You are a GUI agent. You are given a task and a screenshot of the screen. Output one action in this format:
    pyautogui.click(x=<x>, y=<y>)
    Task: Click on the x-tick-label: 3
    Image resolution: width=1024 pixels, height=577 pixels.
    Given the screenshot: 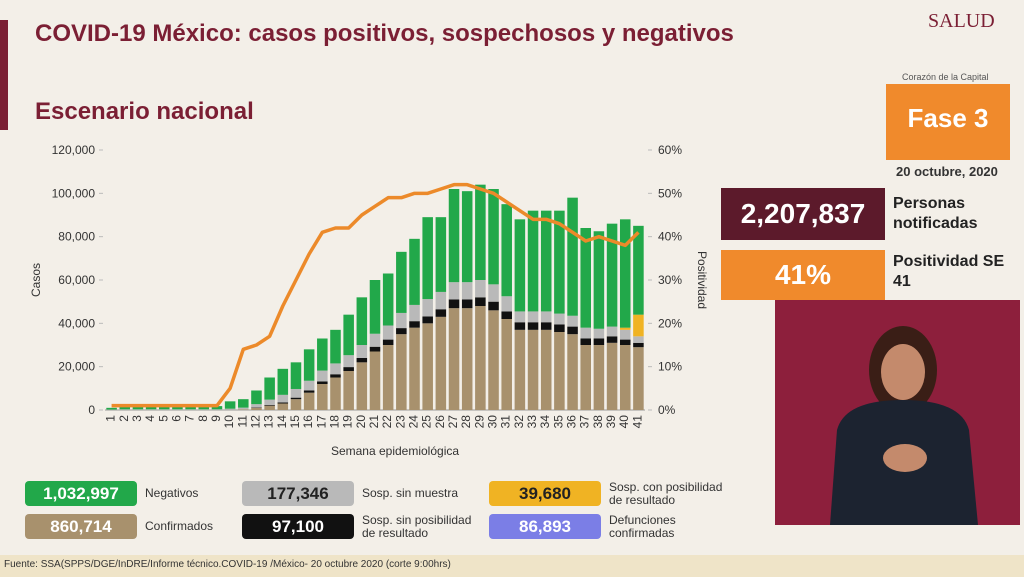 What is the action you would take?
    pyautogui.click(x=137, y=418)
    